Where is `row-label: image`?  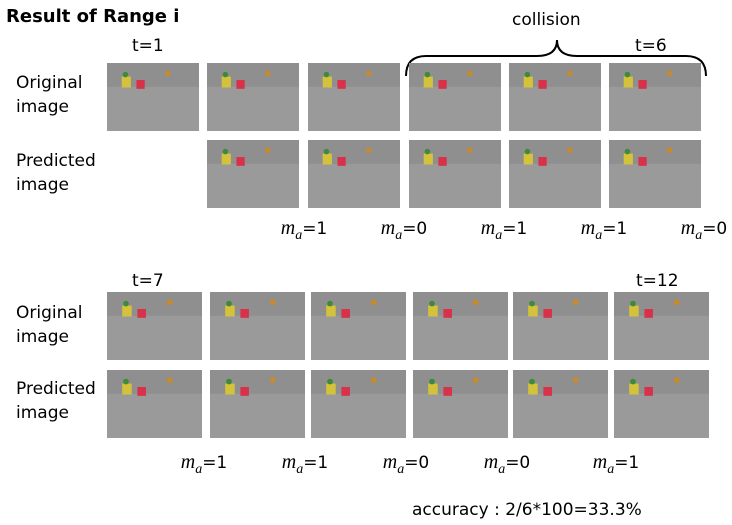
row-label: image is located at coordinates (42, 337).